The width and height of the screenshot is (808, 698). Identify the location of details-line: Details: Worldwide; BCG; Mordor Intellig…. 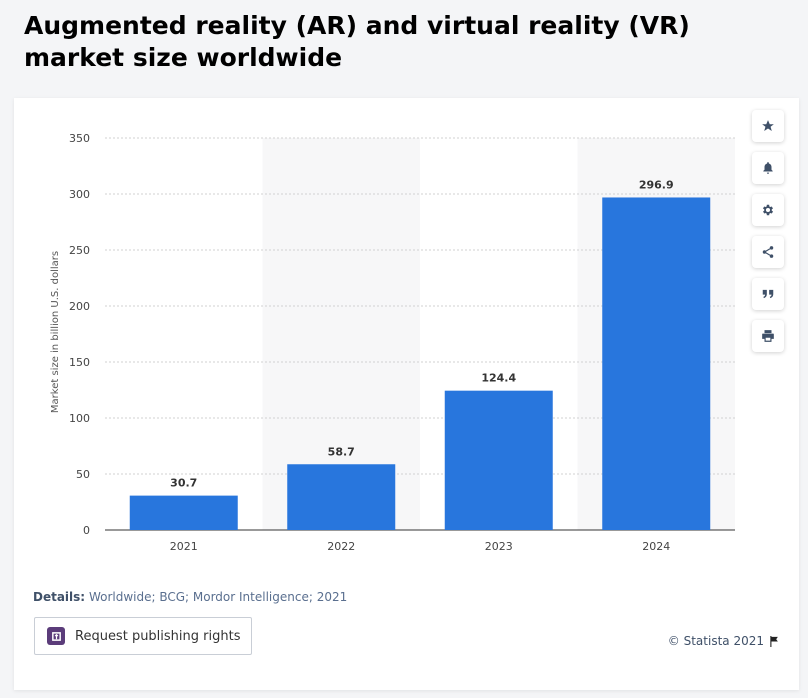
(190, 597).